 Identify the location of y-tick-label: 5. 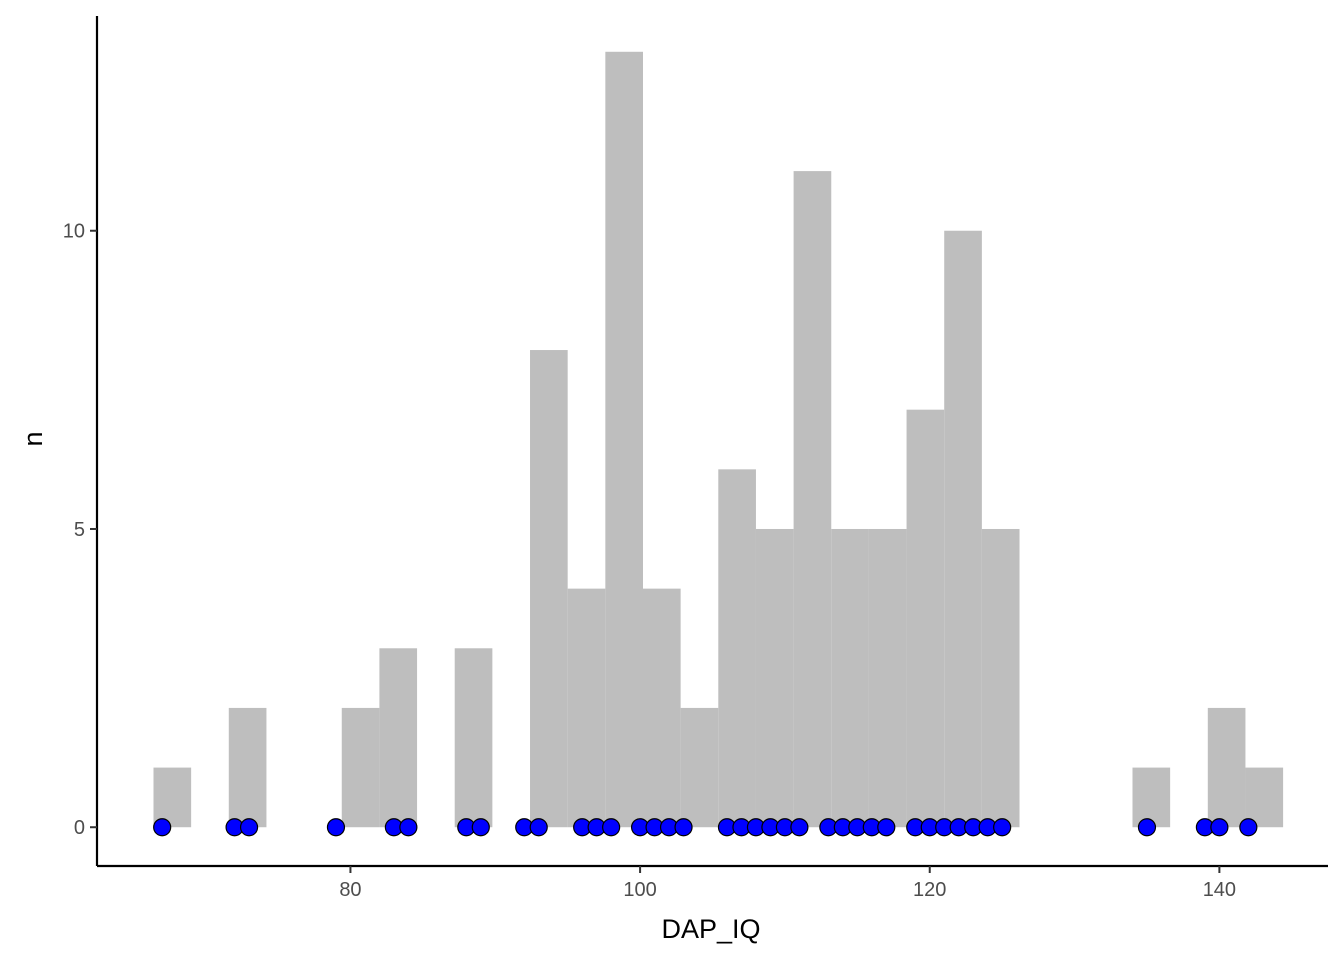
(79, 530).